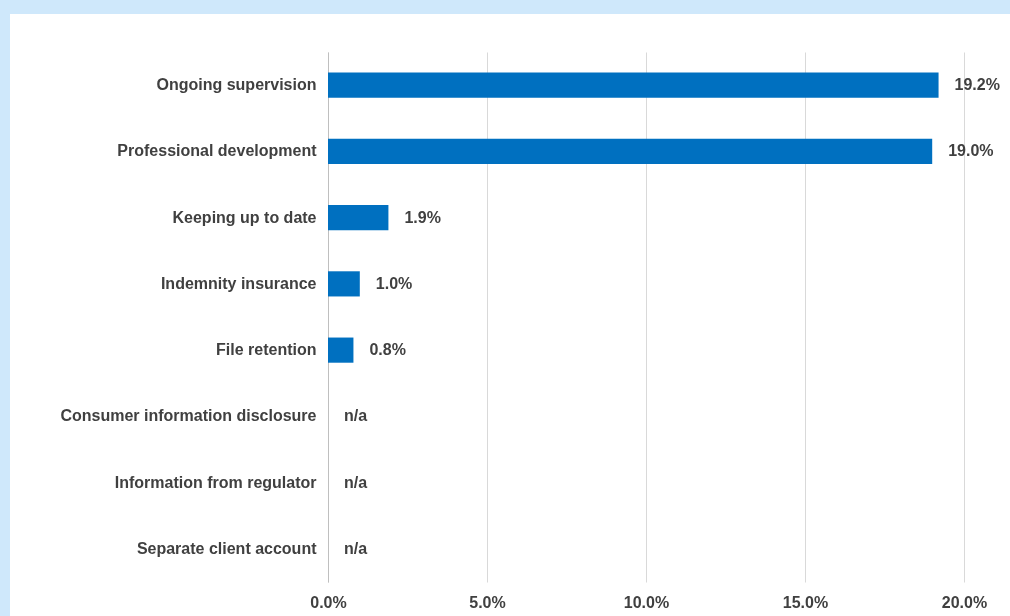 This screenshot has height=616, width=1010. Describe the element at coordinates (805, 602) in the screenshot. I see `x-tick-label: 15.0%` at that location.